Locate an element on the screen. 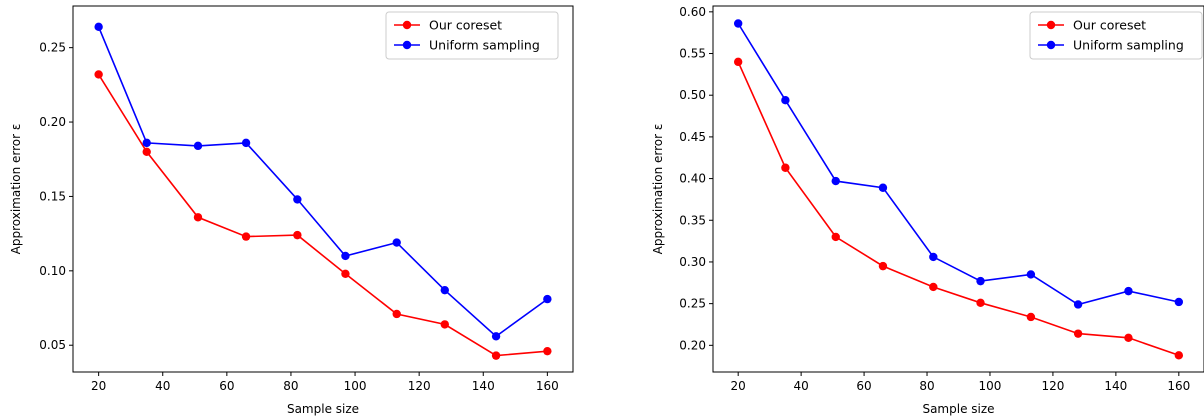 Image resolution: width=1204 pixels, height=419 pixels. y-tick-label: 0.05 is located at coordinates (52, 345).